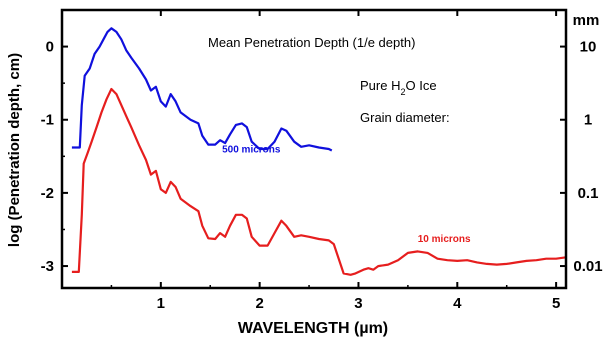  I want to click on x-tick-label: 4, so click(457, 303).